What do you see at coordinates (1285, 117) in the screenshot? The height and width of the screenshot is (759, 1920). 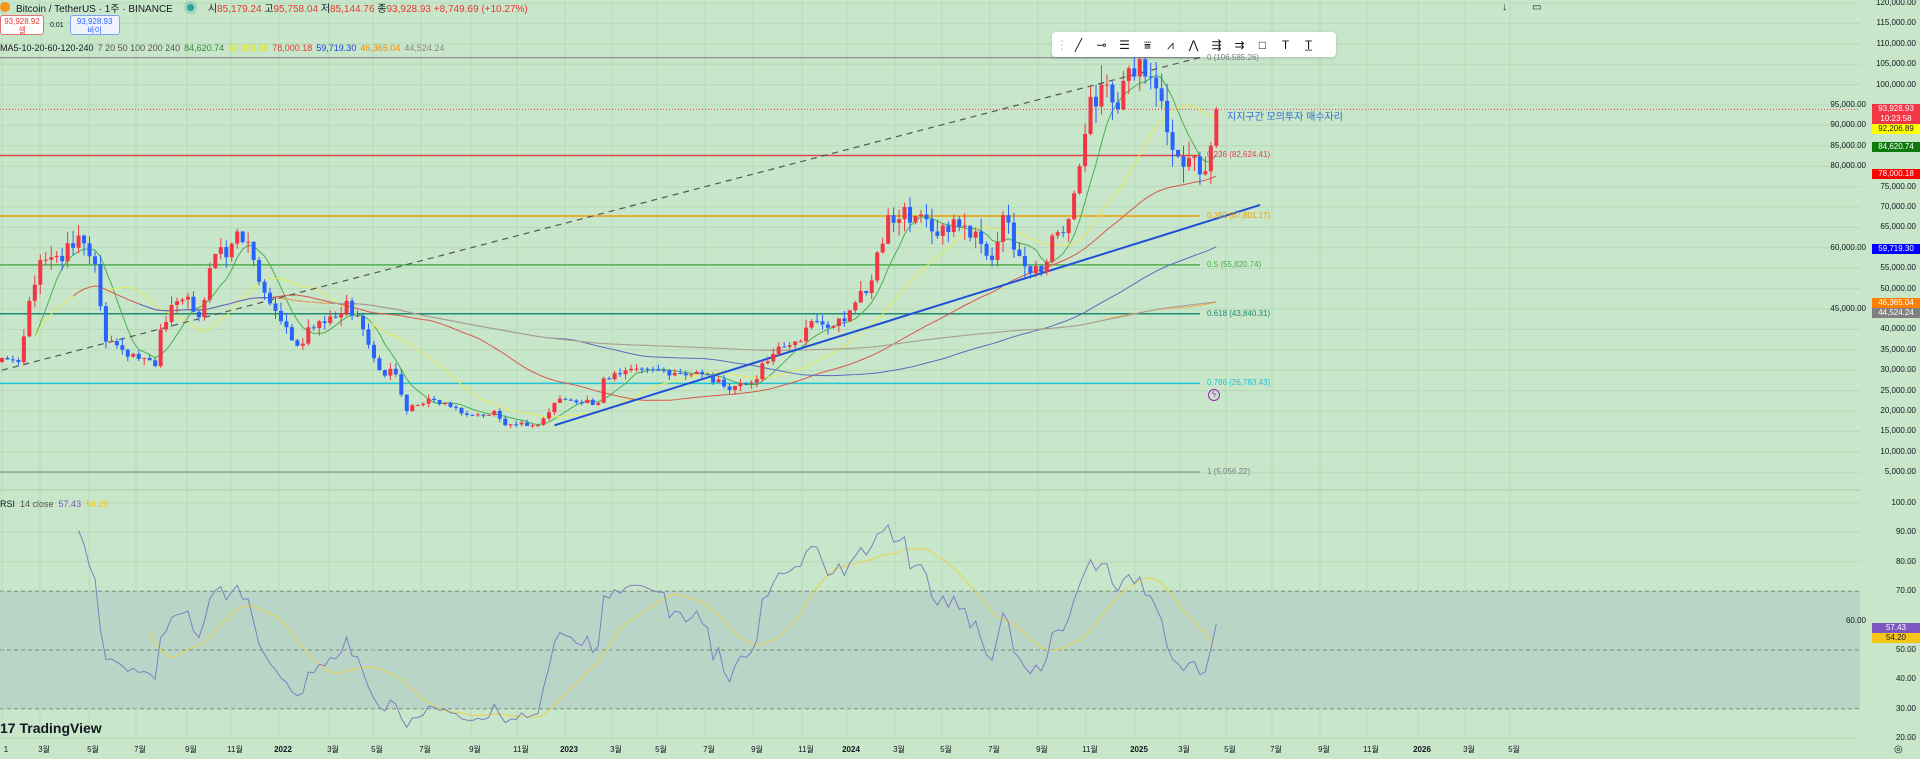 I see `annotation-text: 지지구간 모의투자 매수자리` at bounding box center [1285, 117].